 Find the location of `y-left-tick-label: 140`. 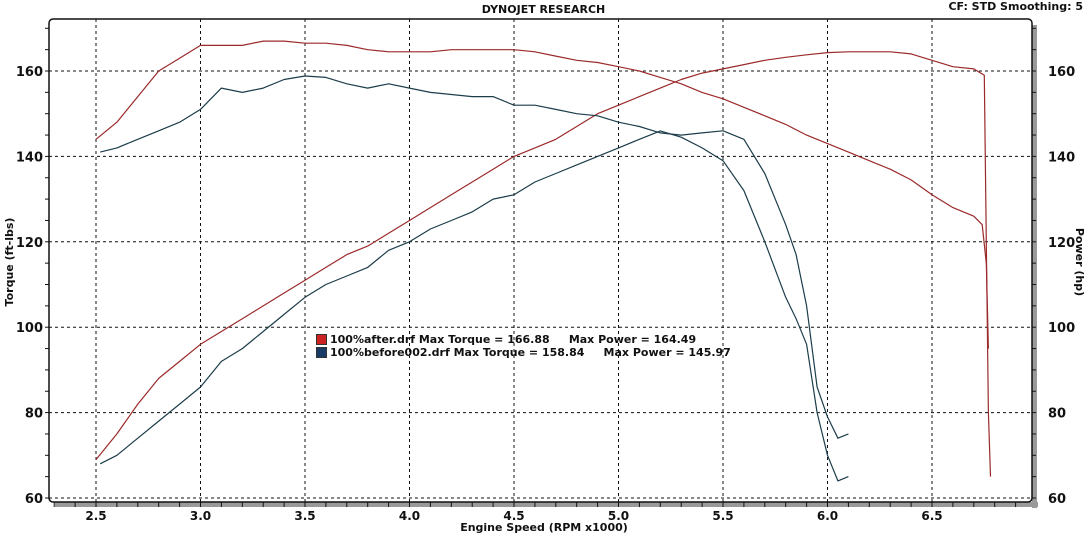

y-left-tick-label: 140 is located at coordinates (29, 157).